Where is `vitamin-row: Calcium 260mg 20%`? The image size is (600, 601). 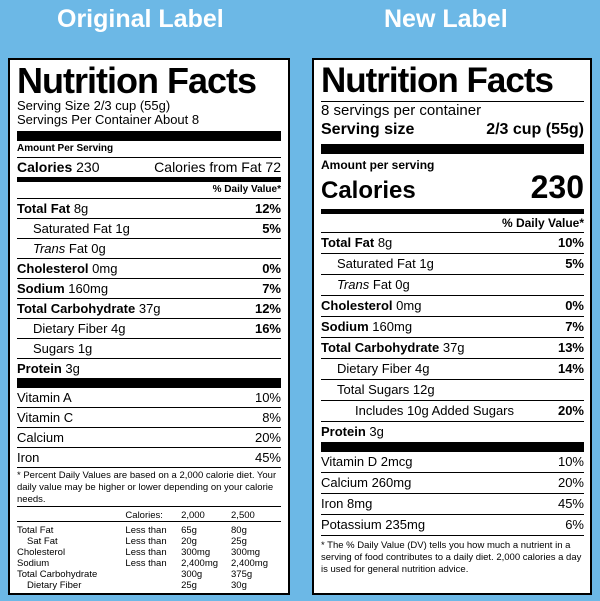
vitamin-row: Calcium 260mg 20% is located at coordinates (452, 482).